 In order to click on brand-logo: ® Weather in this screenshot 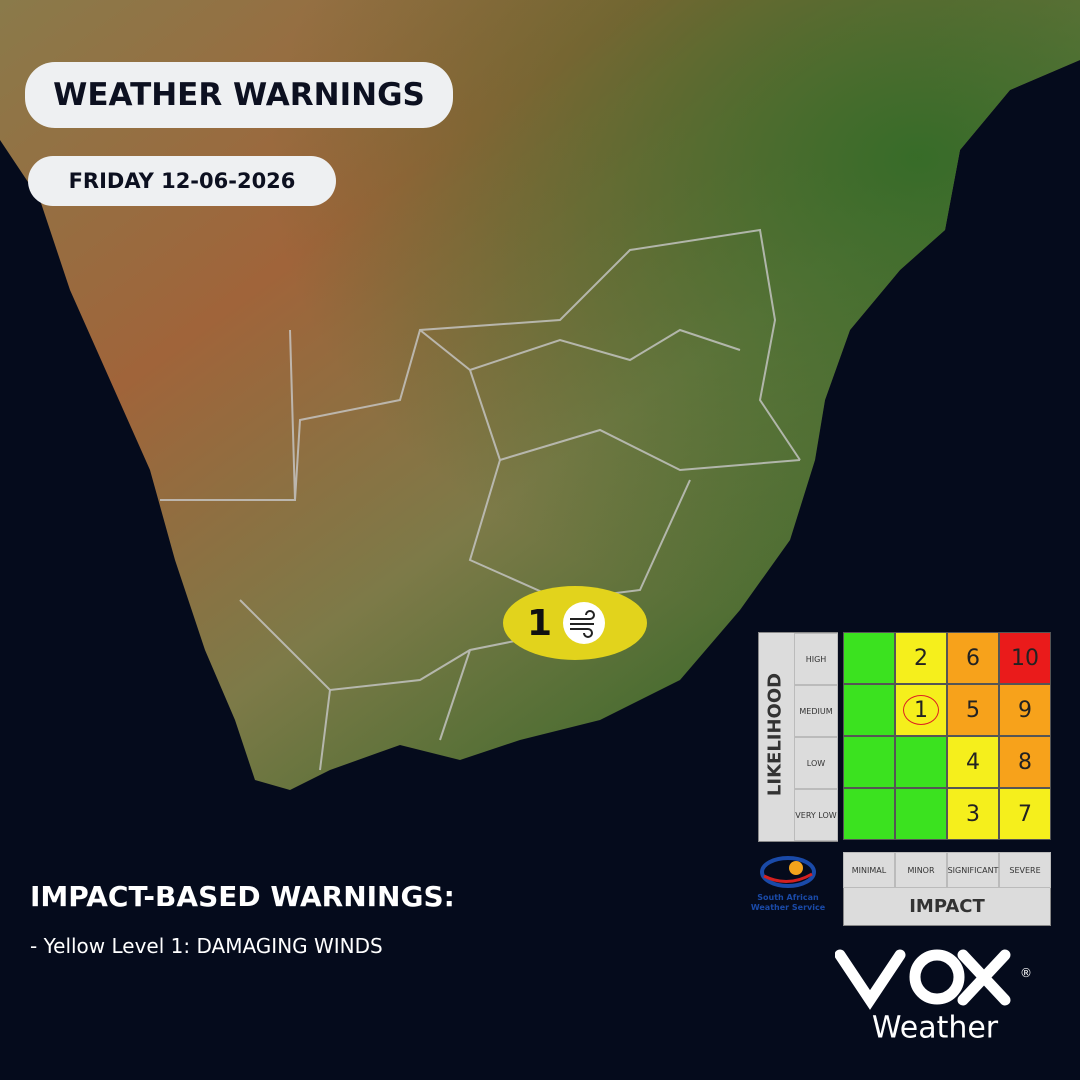, I will do `click(933, 997)`.